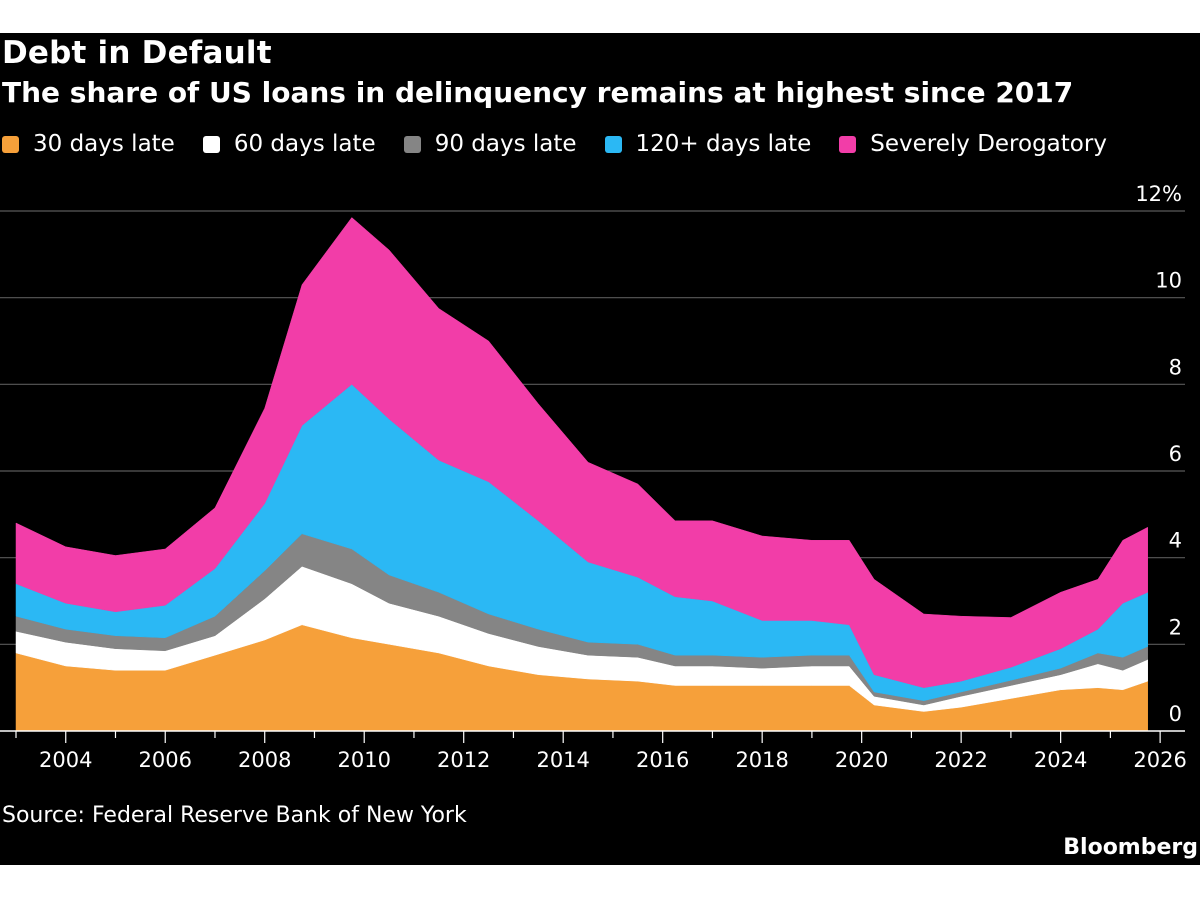  I want to click on y-tick-label: 6, so click(1175, 454).